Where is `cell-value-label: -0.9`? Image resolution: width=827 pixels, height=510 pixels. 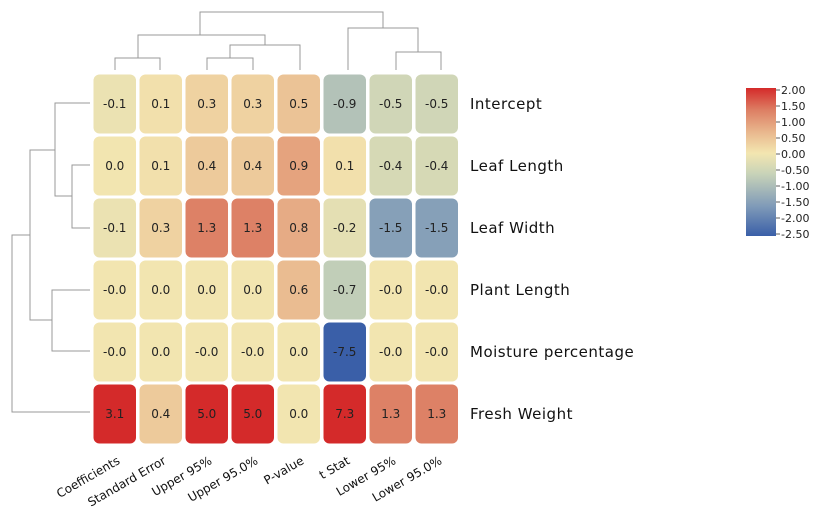 cell-value-label: -0.9 is located at coordinates (344, 104).